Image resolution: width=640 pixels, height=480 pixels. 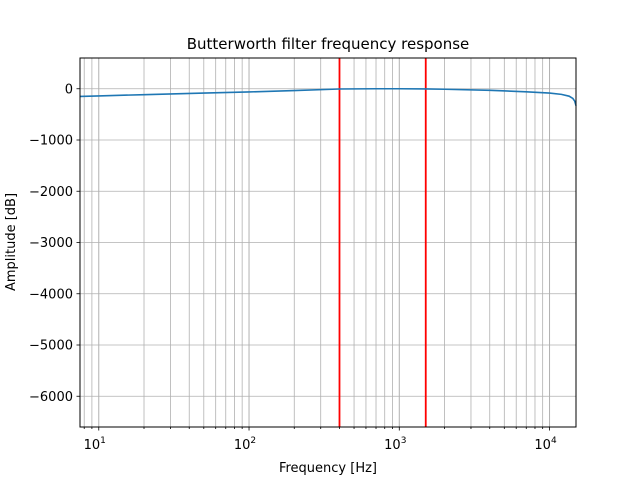 What do you see at coordinates (51, 141) in the screenshot?
I see `y-tick-label: −1000` at bounding box center [51, 141].